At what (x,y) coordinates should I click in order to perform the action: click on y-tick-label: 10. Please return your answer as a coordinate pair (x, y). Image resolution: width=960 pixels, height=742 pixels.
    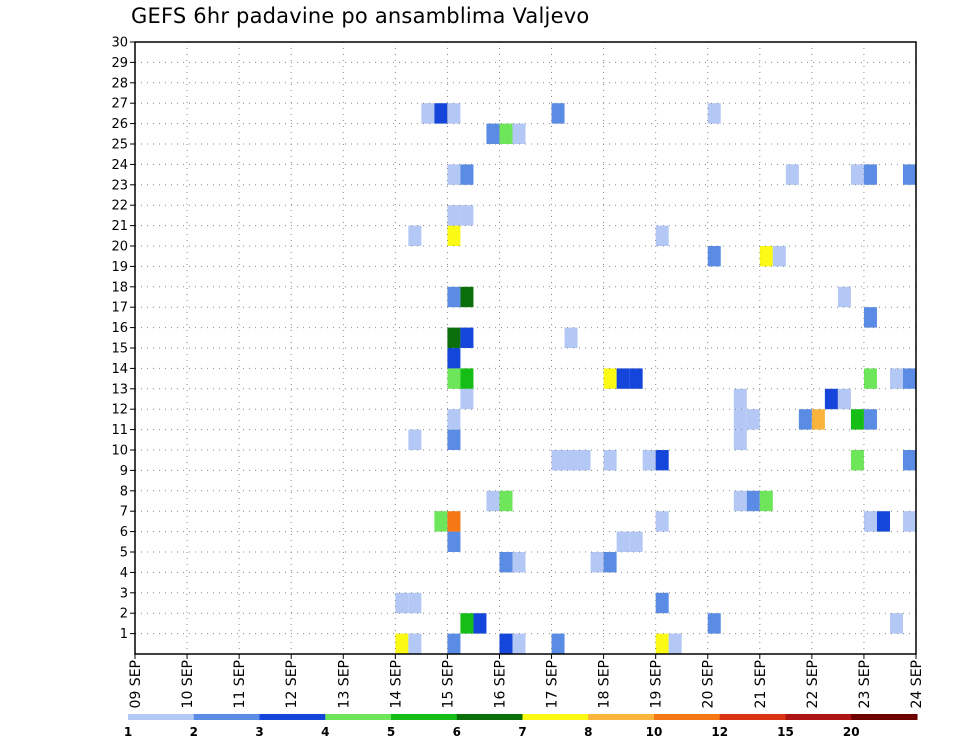
    Looking at the image, I should click on (119, 451).